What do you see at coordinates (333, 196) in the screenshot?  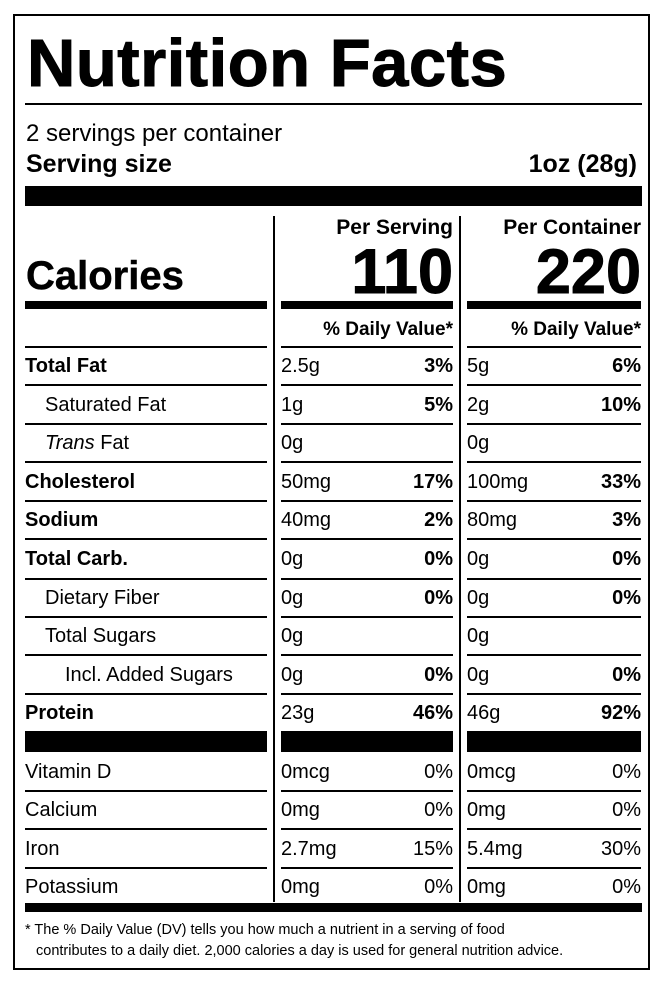 I see `thick-divider-top` at bounding box center [333, 196].